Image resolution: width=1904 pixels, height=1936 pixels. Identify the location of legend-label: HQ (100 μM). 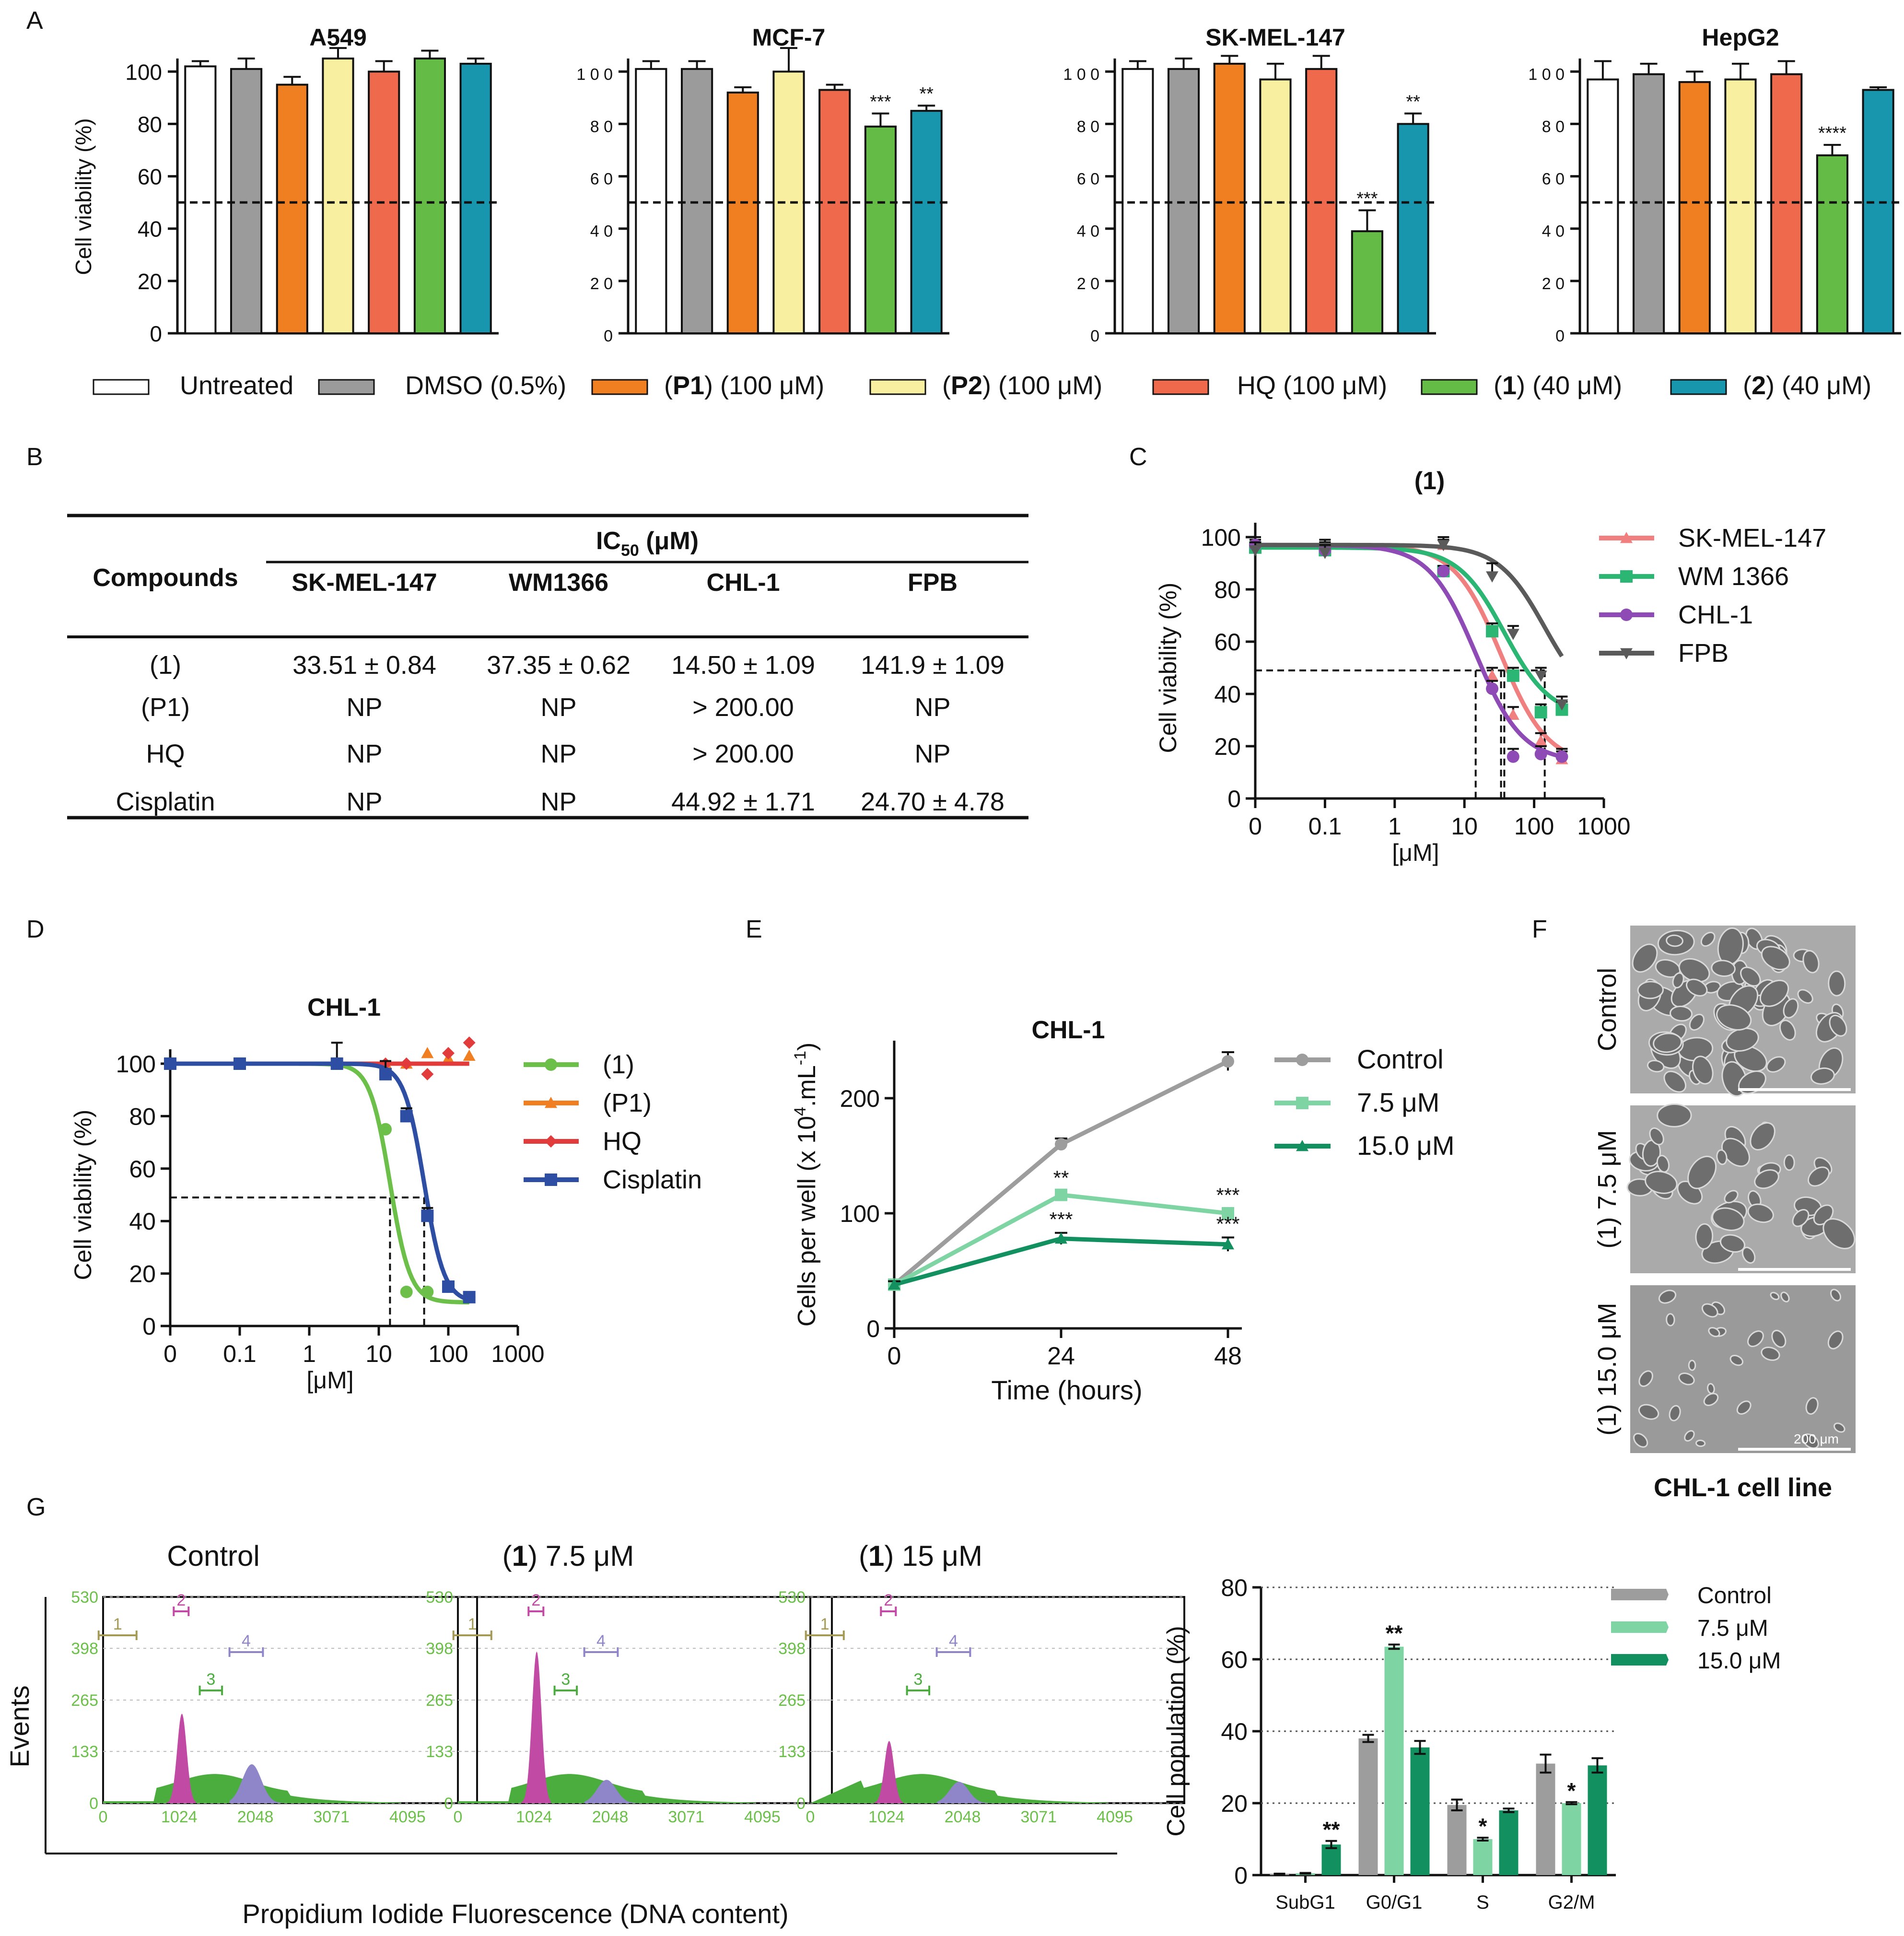
(1312, 386).